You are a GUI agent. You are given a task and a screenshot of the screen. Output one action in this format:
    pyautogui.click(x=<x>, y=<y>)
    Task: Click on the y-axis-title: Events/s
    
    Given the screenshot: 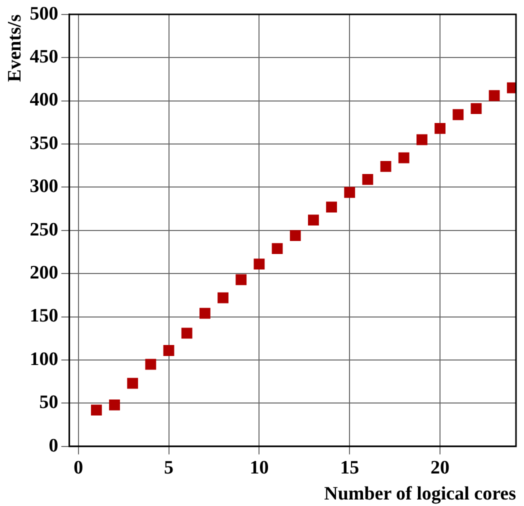 What is the action you would take?
    pyautogui.click(x=15, y=48)
    